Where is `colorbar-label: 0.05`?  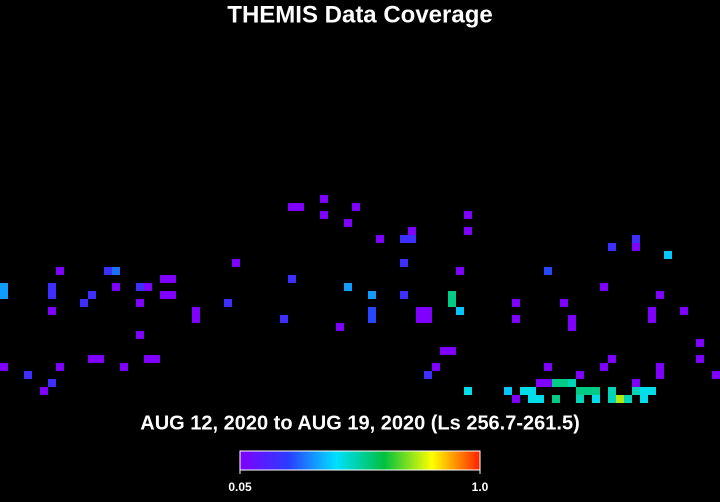 colorbar-label: 0.05 is located at coordinates (240, 487).